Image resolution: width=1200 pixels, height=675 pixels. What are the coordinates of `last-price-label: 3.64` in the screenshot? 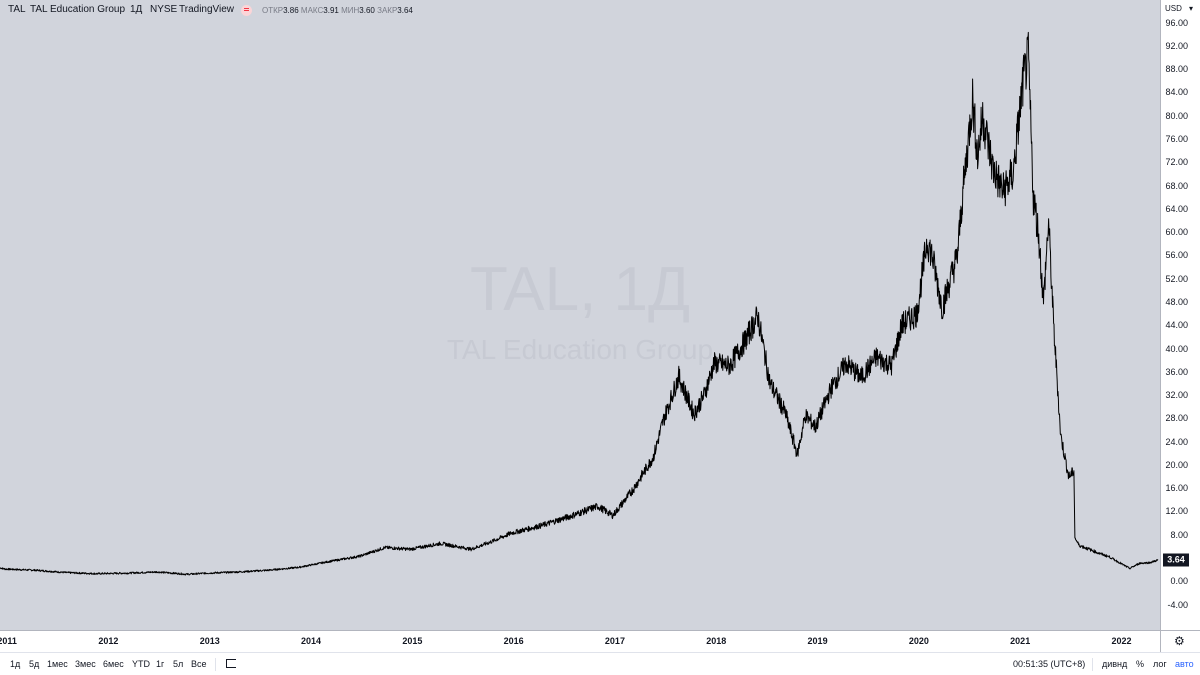 It's located at (1176, 560).